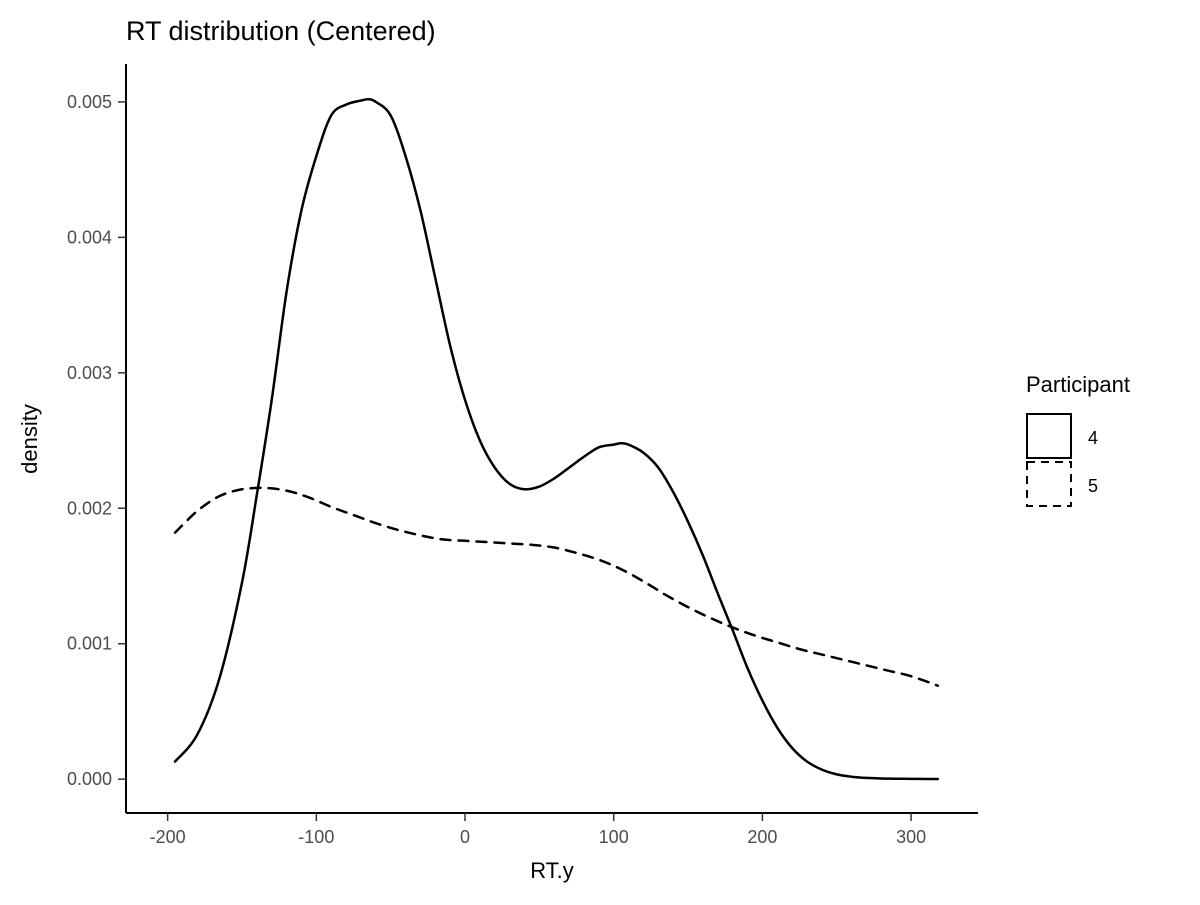 Image resolution: width=1200 pixels, height=905 pixels. Describe the element at coordinates (96, 440) in the screenshot. I see `y-axis-ticks: 0.000 0.001 0.002 0.003 0.004 0.005` at that location.